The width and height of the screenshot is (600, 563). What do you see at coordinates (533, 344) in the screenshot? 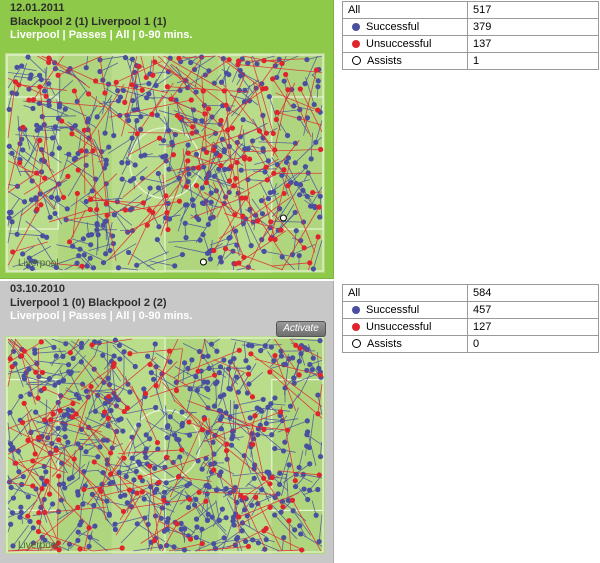
I see `assists-value: 0` at bounding box center [533, 344].